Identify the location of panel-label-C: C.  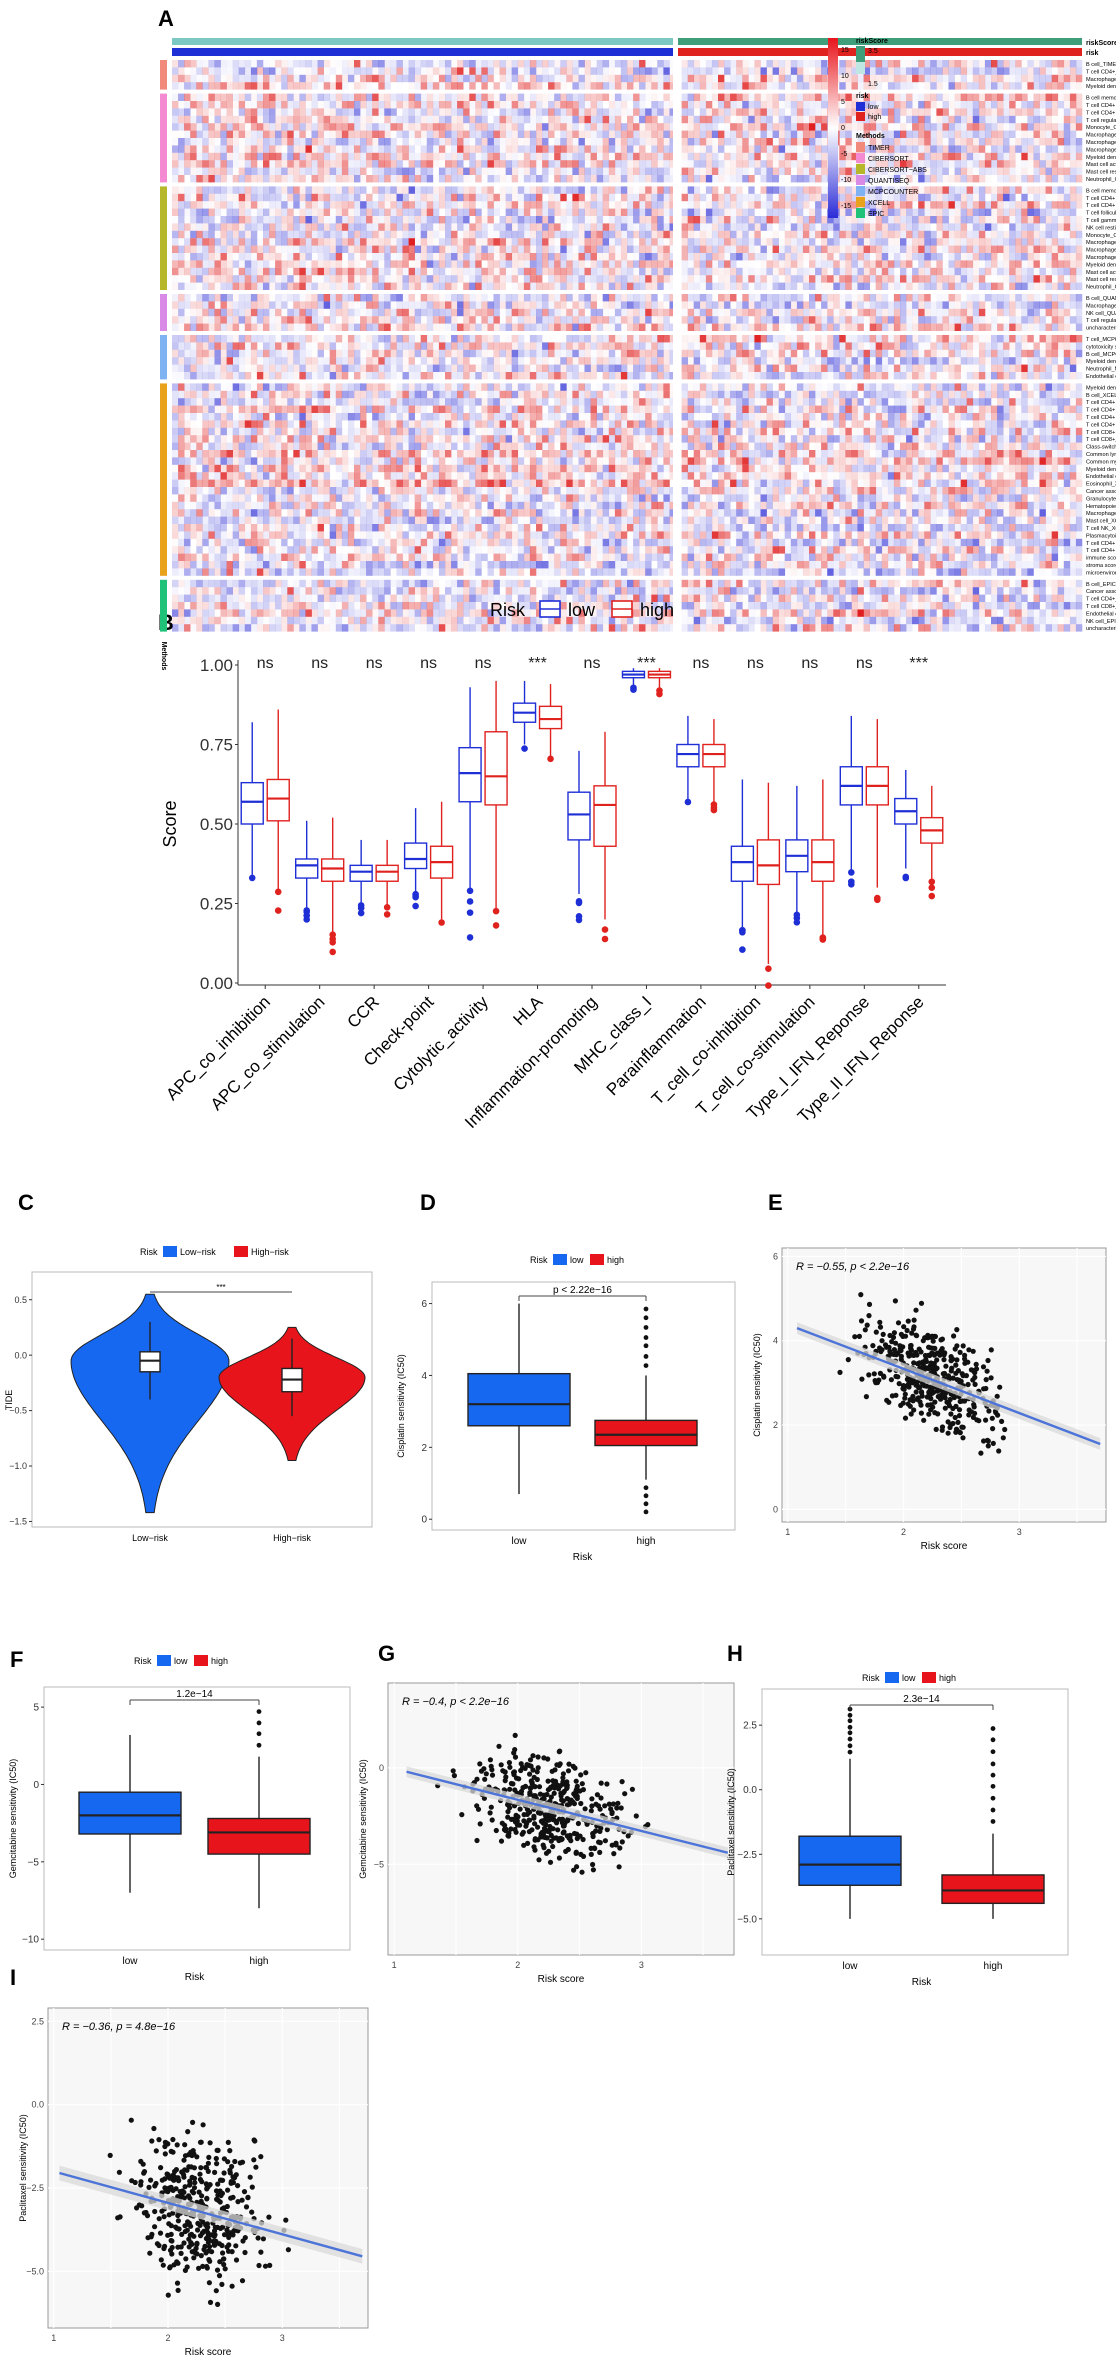
(26, 1202).